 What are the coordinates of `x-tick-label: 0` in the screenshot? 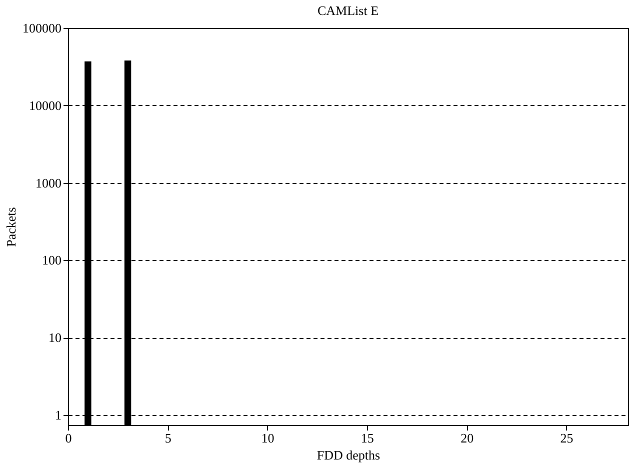 It's located at (68, 438).